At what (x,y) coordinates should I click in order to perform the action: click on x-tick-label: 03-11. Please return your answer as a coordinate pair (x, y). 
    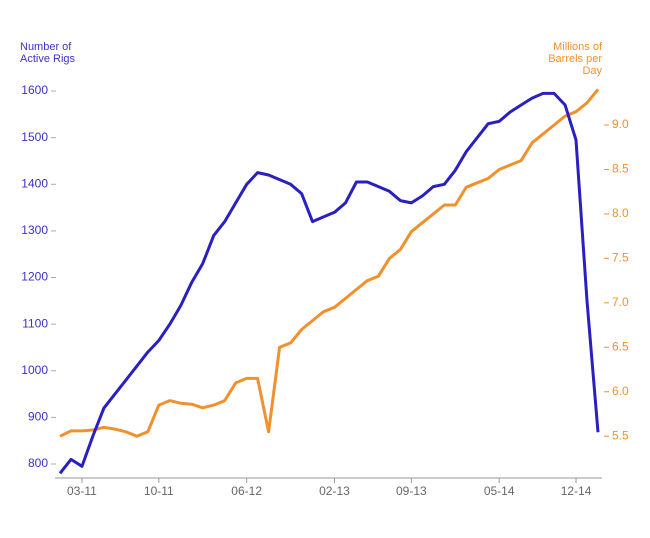
    Looking at the image, I should click on (82, 491).